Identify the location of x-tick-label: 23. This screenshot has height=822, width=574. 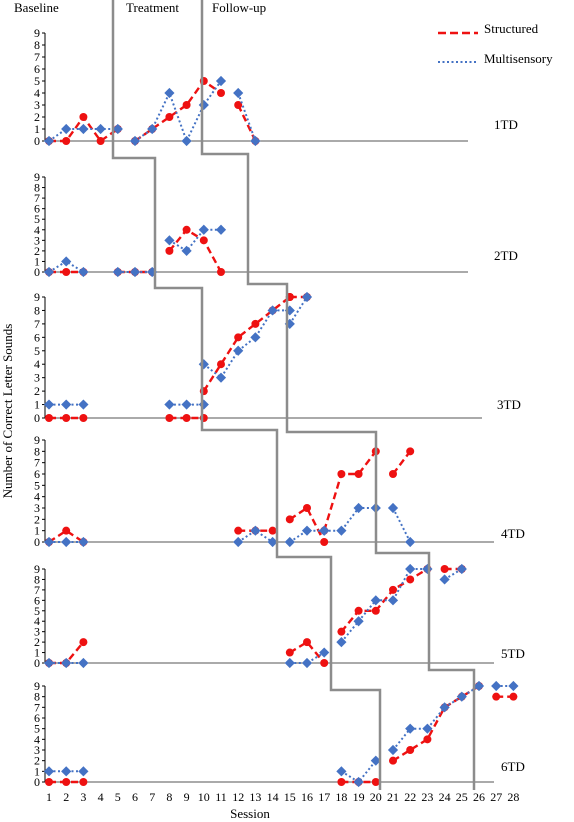
(427, 797).